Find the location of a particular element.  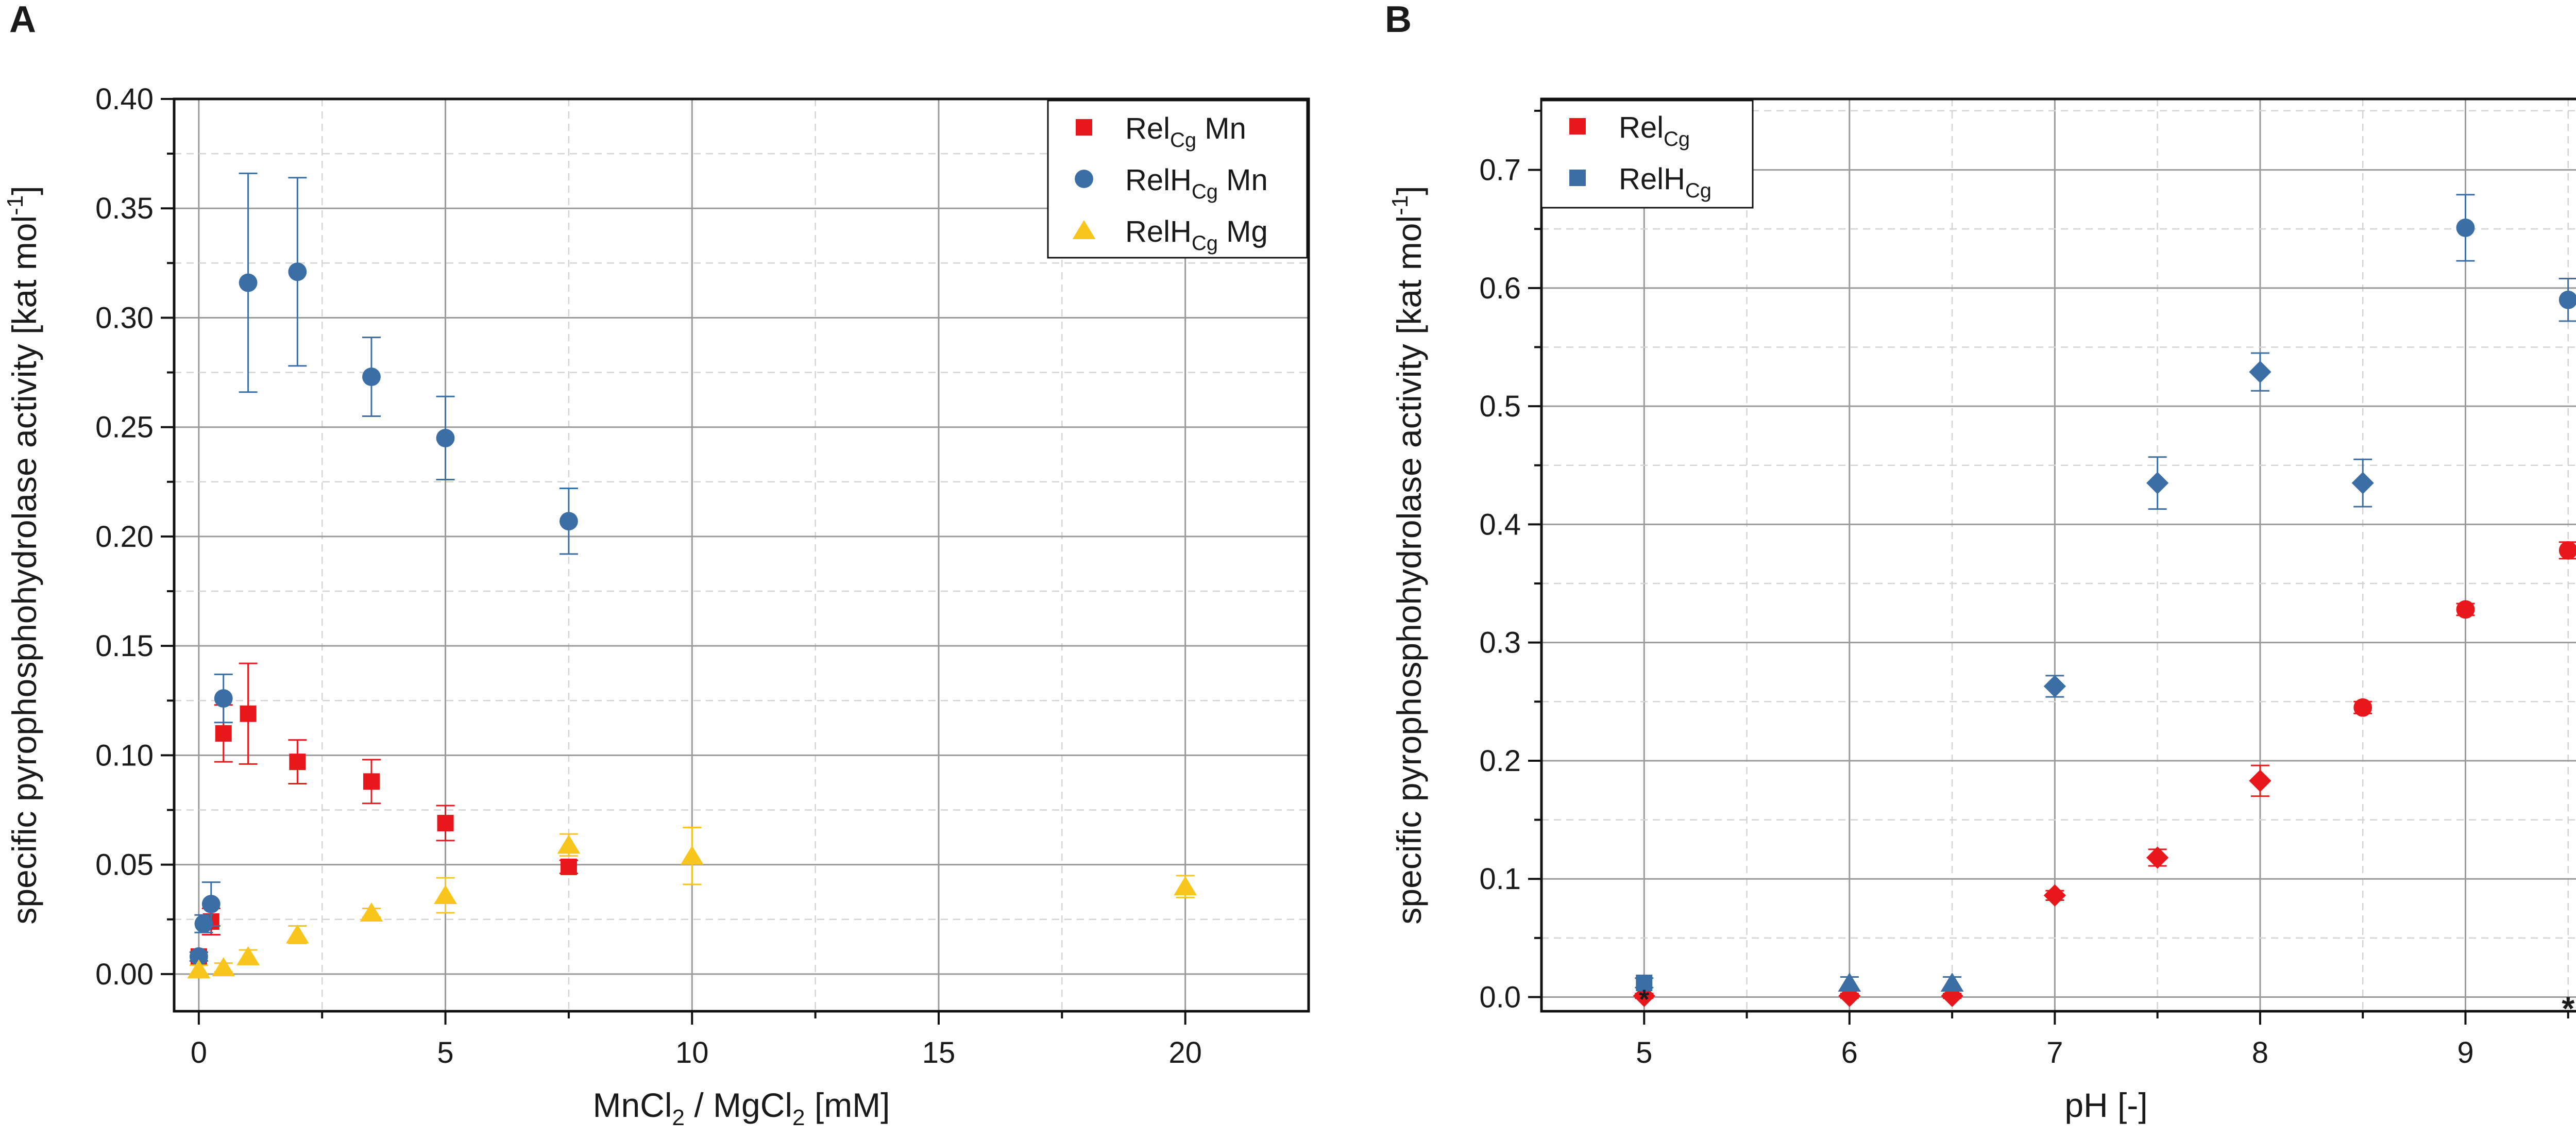

x-tick-label: 10 is located at coordinates (692, 1052).